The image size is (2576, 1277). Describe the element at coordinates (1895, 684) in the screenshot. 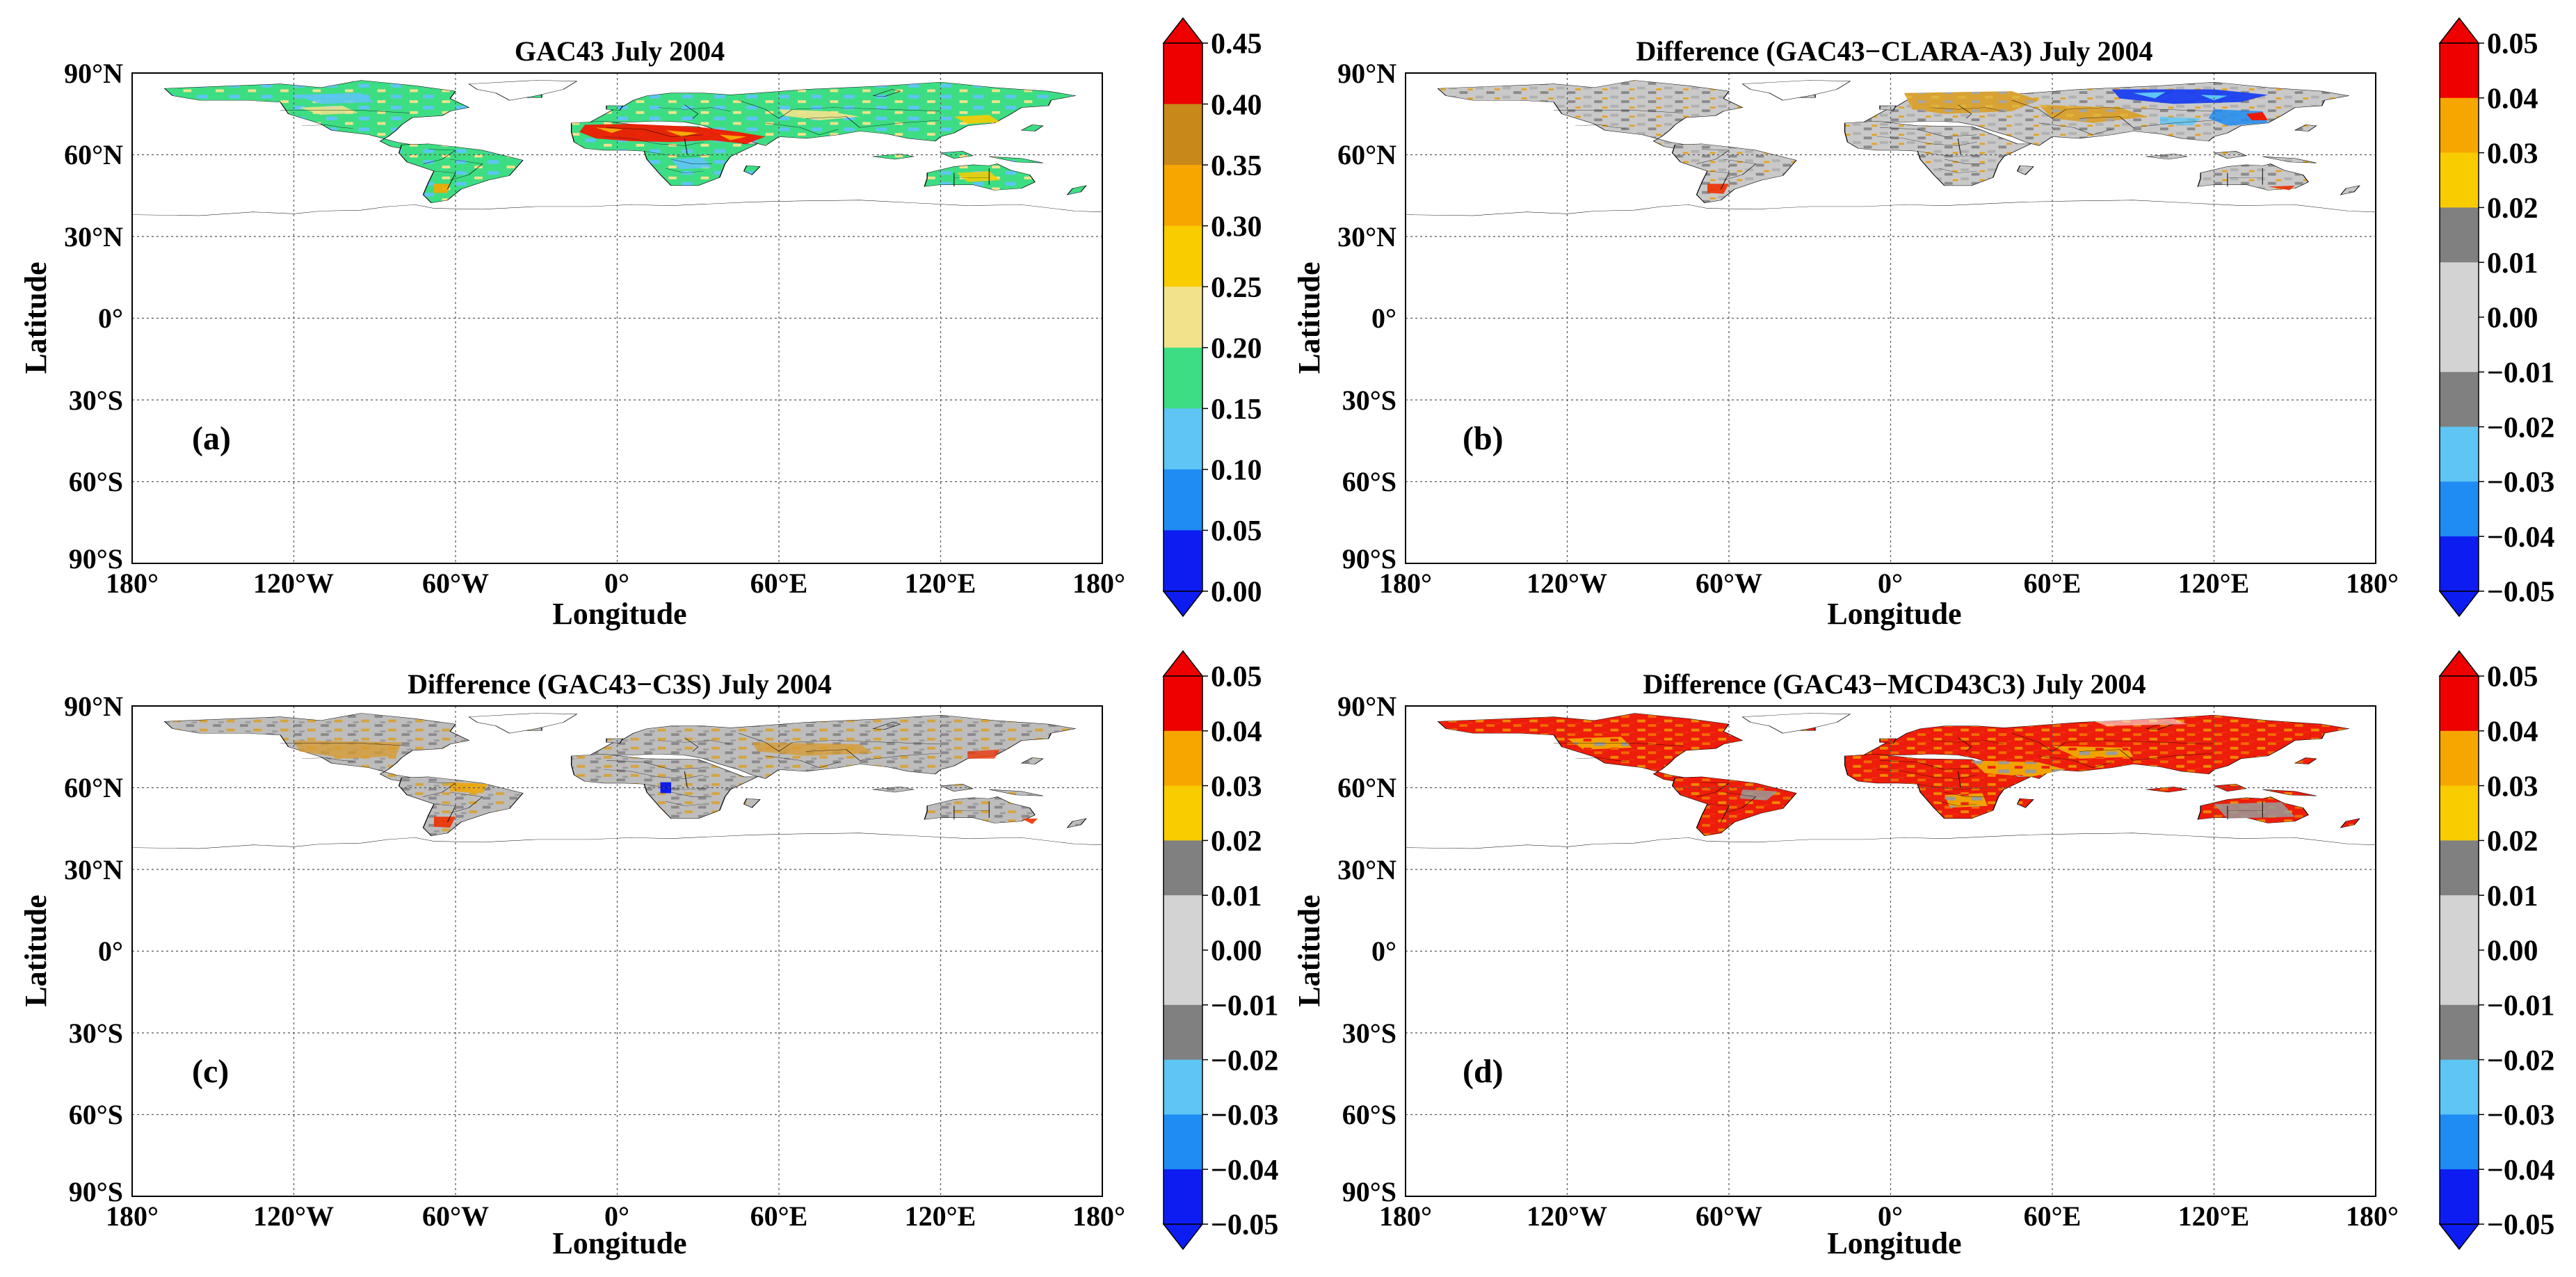

I see `panel-d-title: Difference (GAC43−MCD43C3) July 2004` at that location.